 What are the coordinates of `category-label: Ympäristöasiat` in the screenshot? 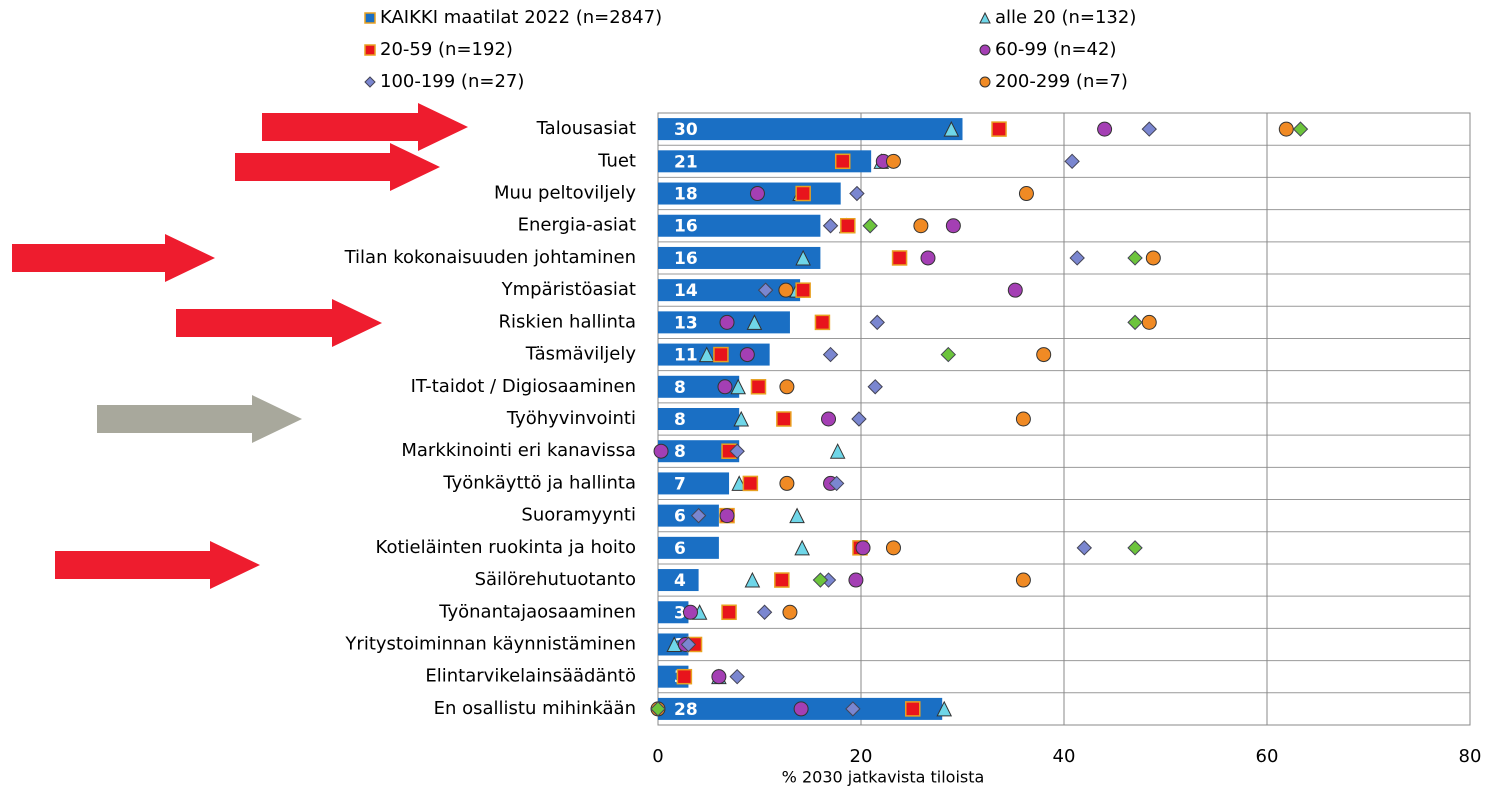 It's located at (568, 289).